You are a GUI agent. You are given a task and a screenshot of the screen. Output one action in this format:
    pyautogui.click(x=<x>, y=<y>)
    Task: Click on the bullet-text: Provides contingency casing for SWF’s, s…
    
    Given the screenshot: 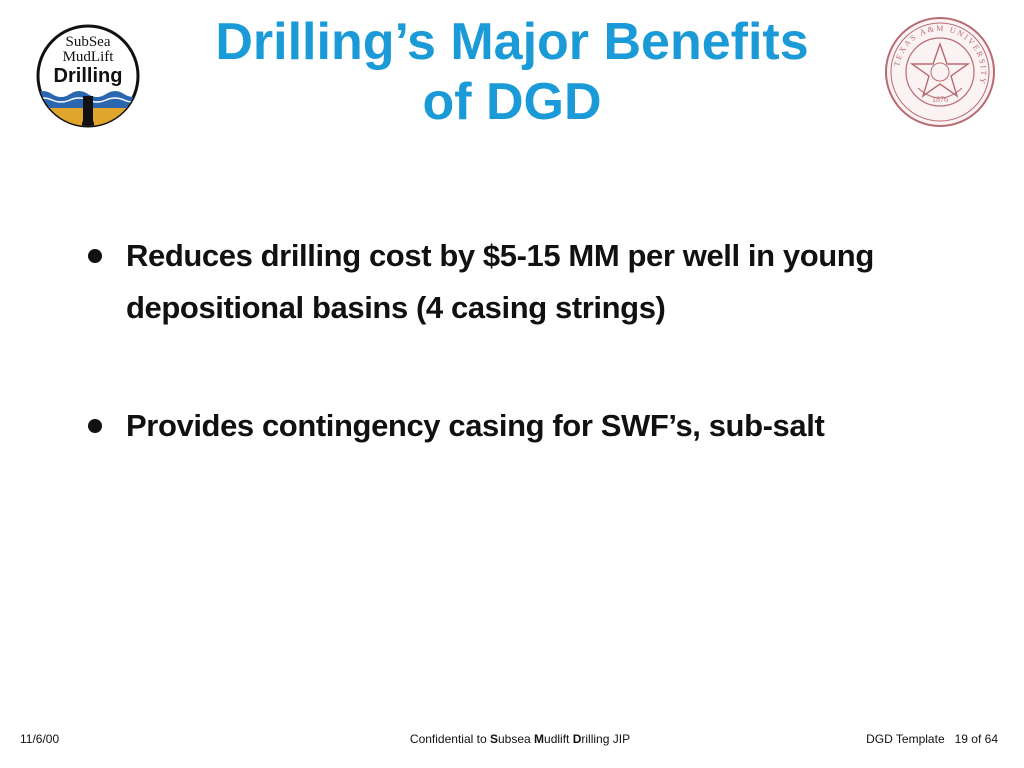 What is the action you would take?
    pyautogui.click(x=475, y=425)
    